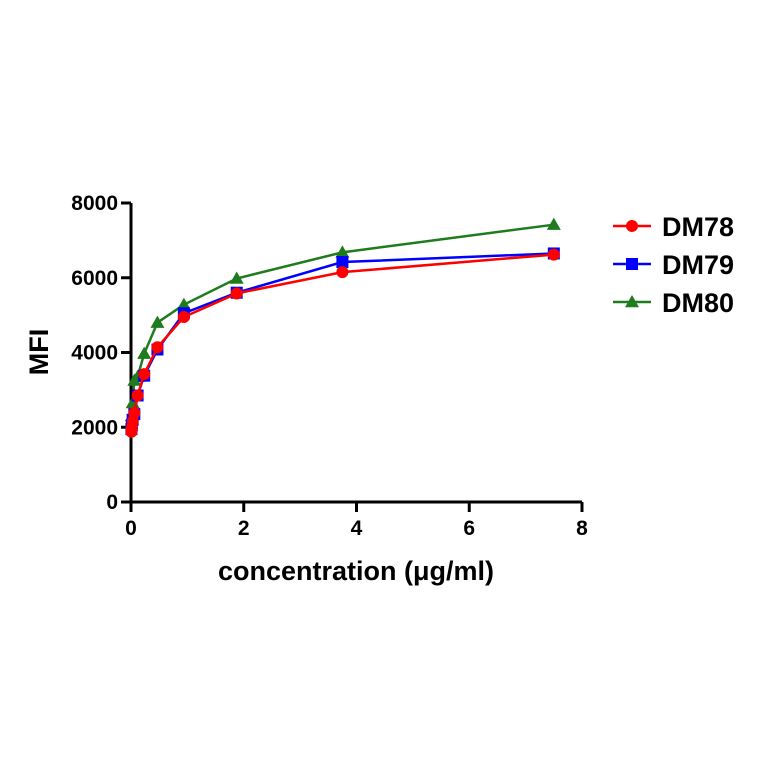 Image resolution: width=764 pixels, height=764 pixels. Describe the element at coordinates (698, 265) in the screenshot. I see `legend-label: DM79` at that location.